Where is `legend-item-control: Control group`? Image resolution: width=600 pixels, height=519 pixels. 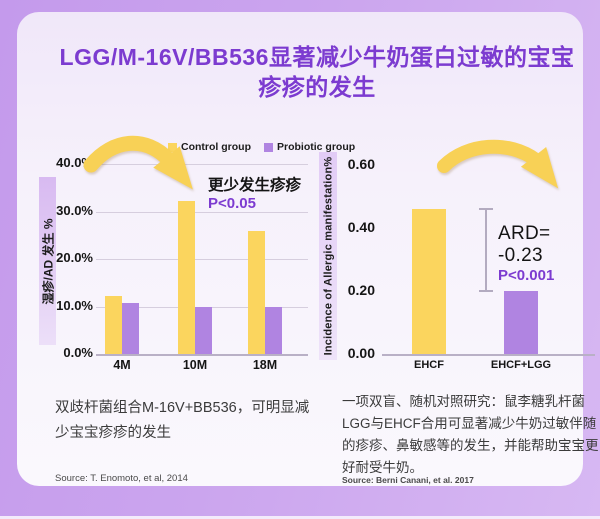 legend-item-control: Control group is located at coordinates (209, 147).